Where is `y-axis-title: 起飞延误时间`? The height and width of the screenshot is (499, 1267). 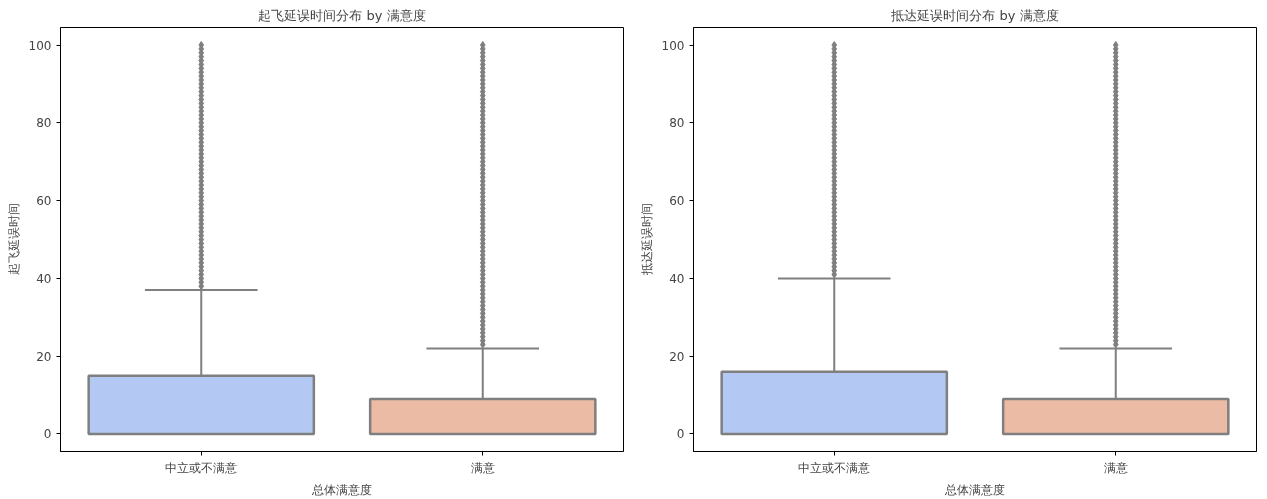
y-axis-title: 起飞延误时间 is located at coordinates (13, 239).